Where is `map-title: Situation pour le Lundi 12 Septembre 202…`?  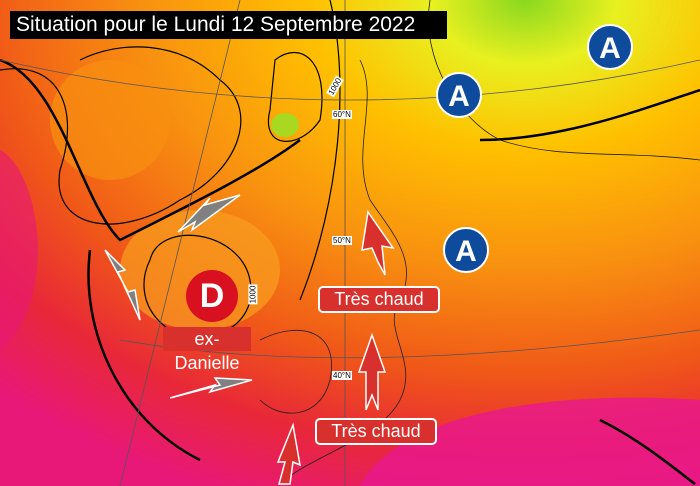
map-title: Situation pour le Lundi 12 Septembre 202… is located at coordinates (228, 25).